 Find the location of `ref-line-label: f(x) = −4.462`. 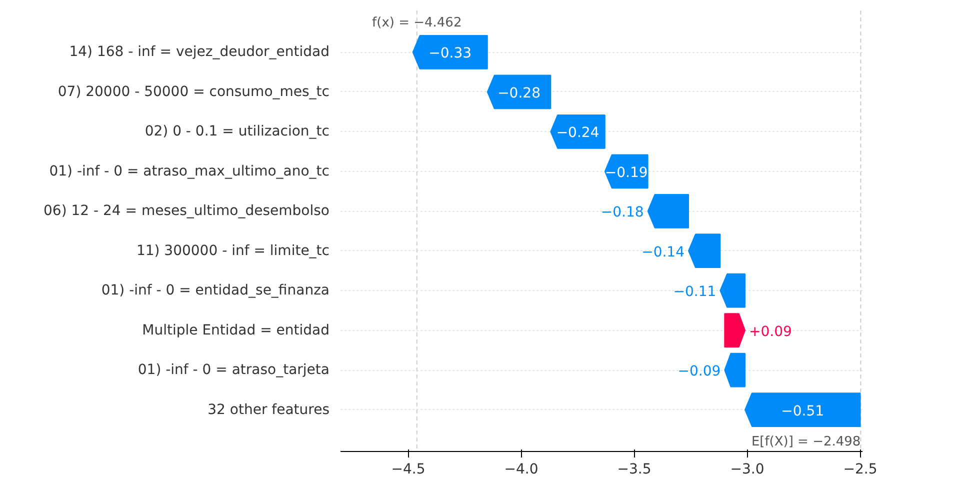

ref-line-label: f(x) = −4.462 is located at coordinates (417, 22).